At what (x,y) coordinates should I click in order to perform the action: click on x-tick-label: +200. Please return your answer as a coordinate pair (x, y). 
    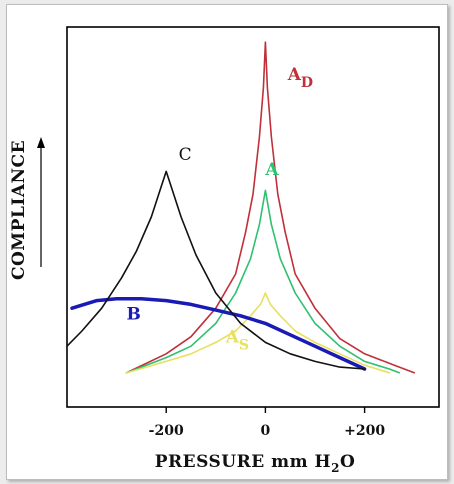
    Looking at the image, I should click on (364, 431).